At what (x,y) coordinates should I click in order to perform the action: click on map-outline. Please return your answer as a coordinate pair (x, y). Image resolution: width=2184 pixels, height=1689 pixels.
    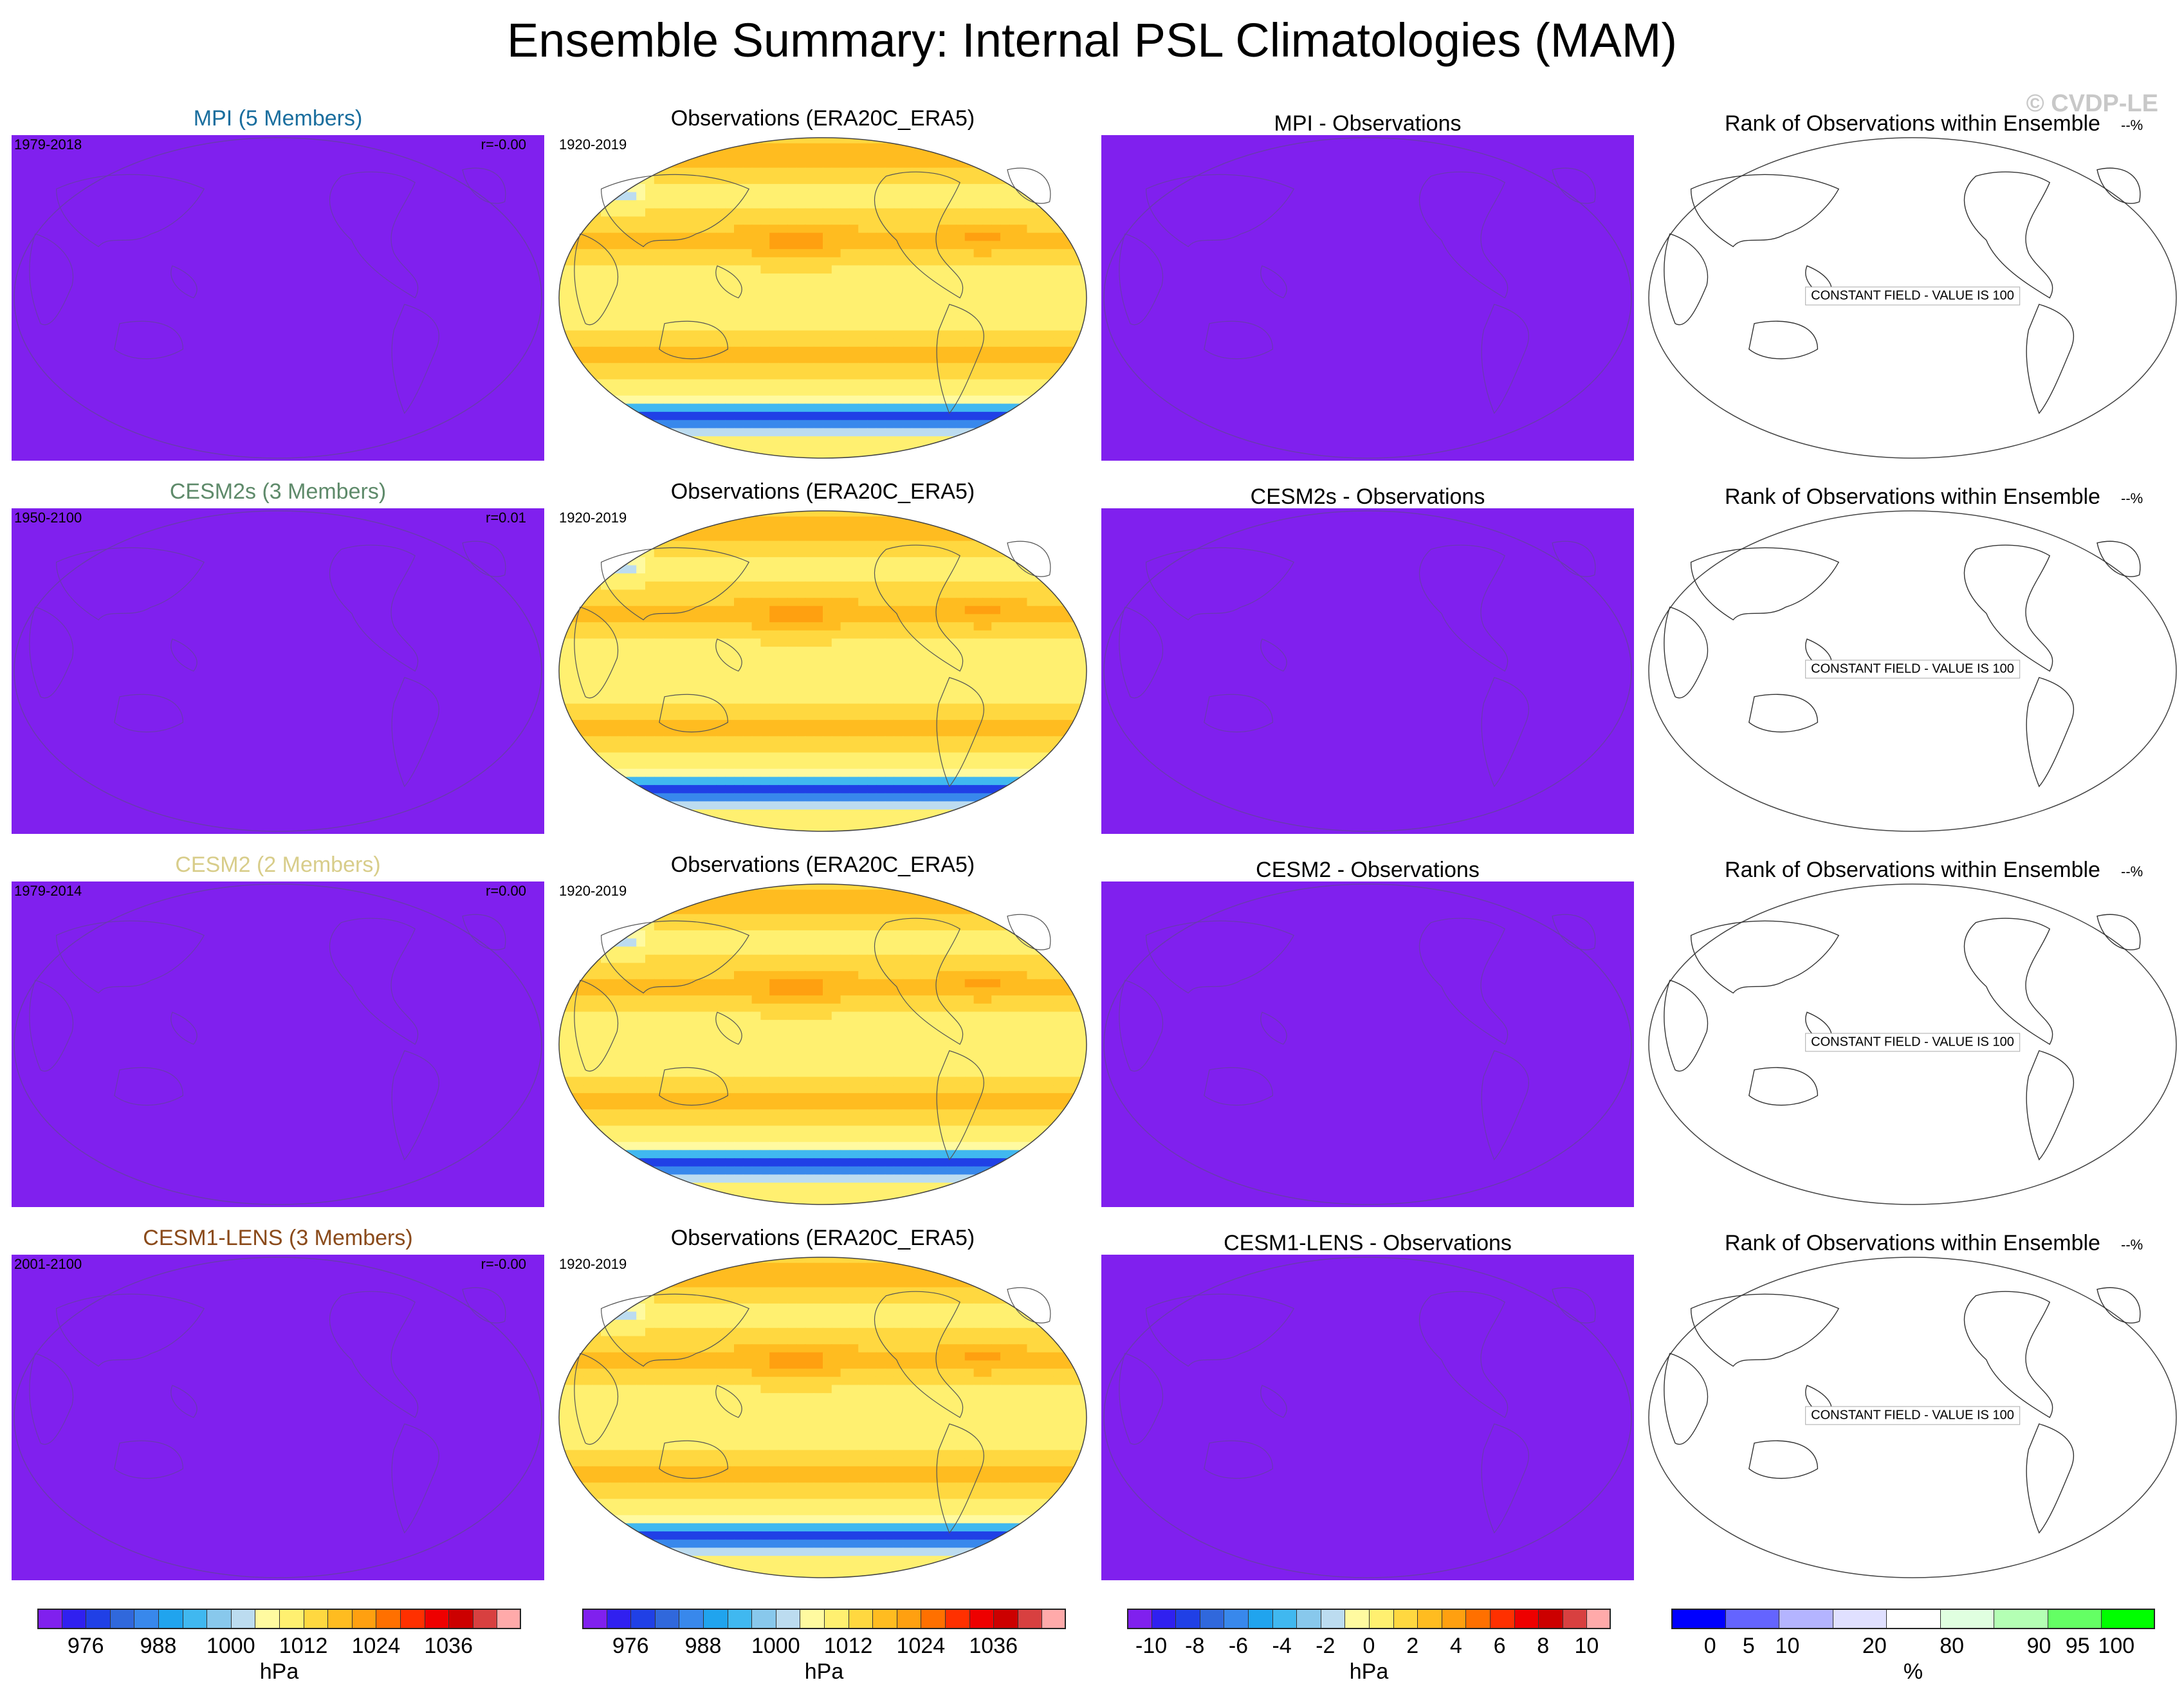
    Looking at the image, I should click on (822, 298).